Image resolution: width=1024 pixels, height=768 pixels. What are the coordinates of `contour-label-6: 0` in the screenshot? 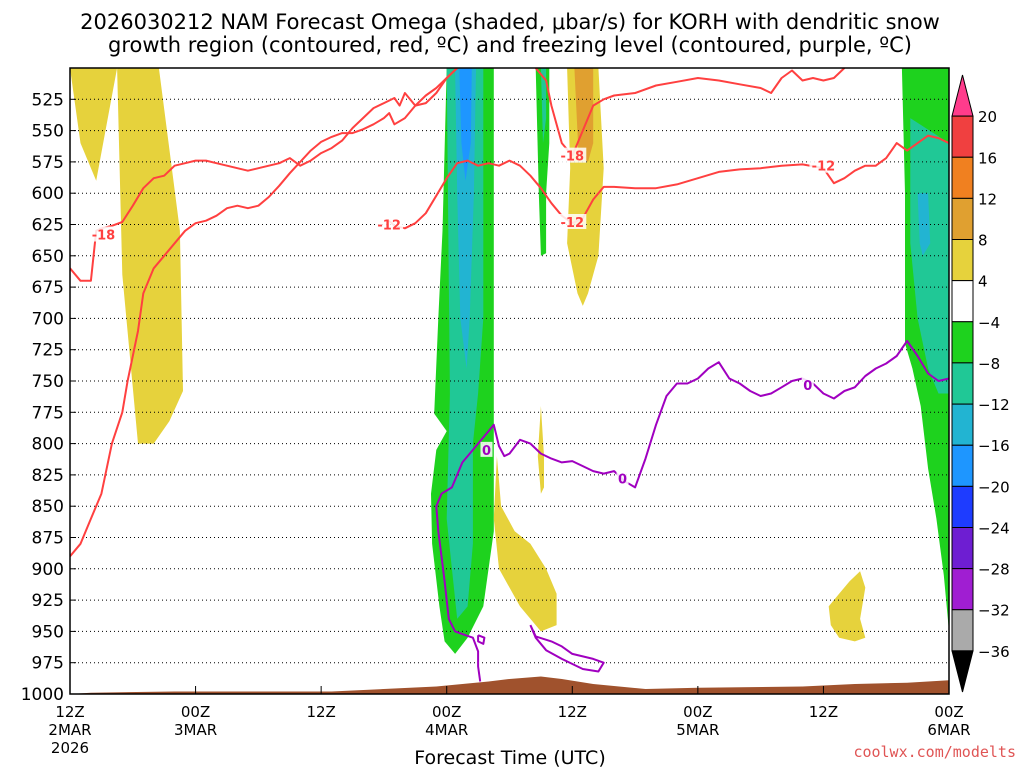 It's located at (622, 480).